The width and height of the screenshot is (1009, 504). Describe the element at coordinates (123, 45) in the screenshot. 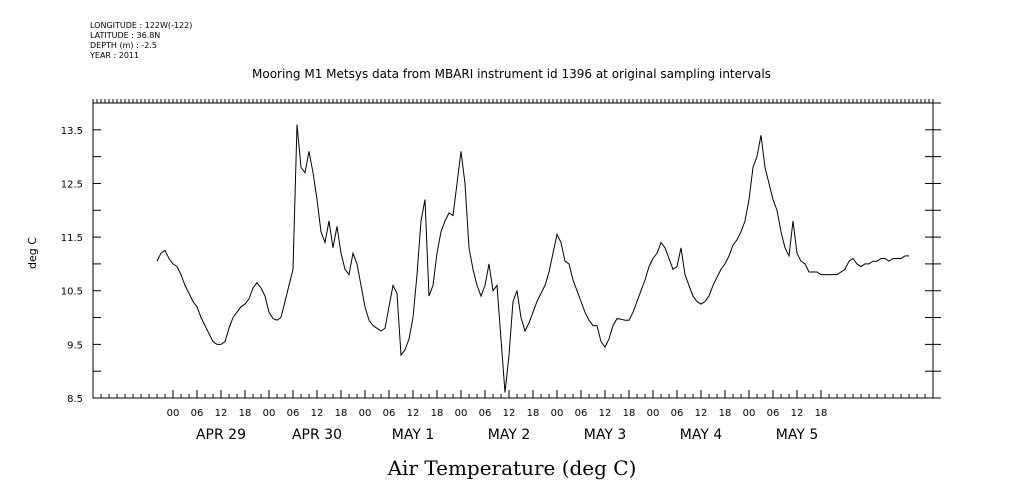

I see `depth-label: DEPTH (m) : -2.5` at that location.